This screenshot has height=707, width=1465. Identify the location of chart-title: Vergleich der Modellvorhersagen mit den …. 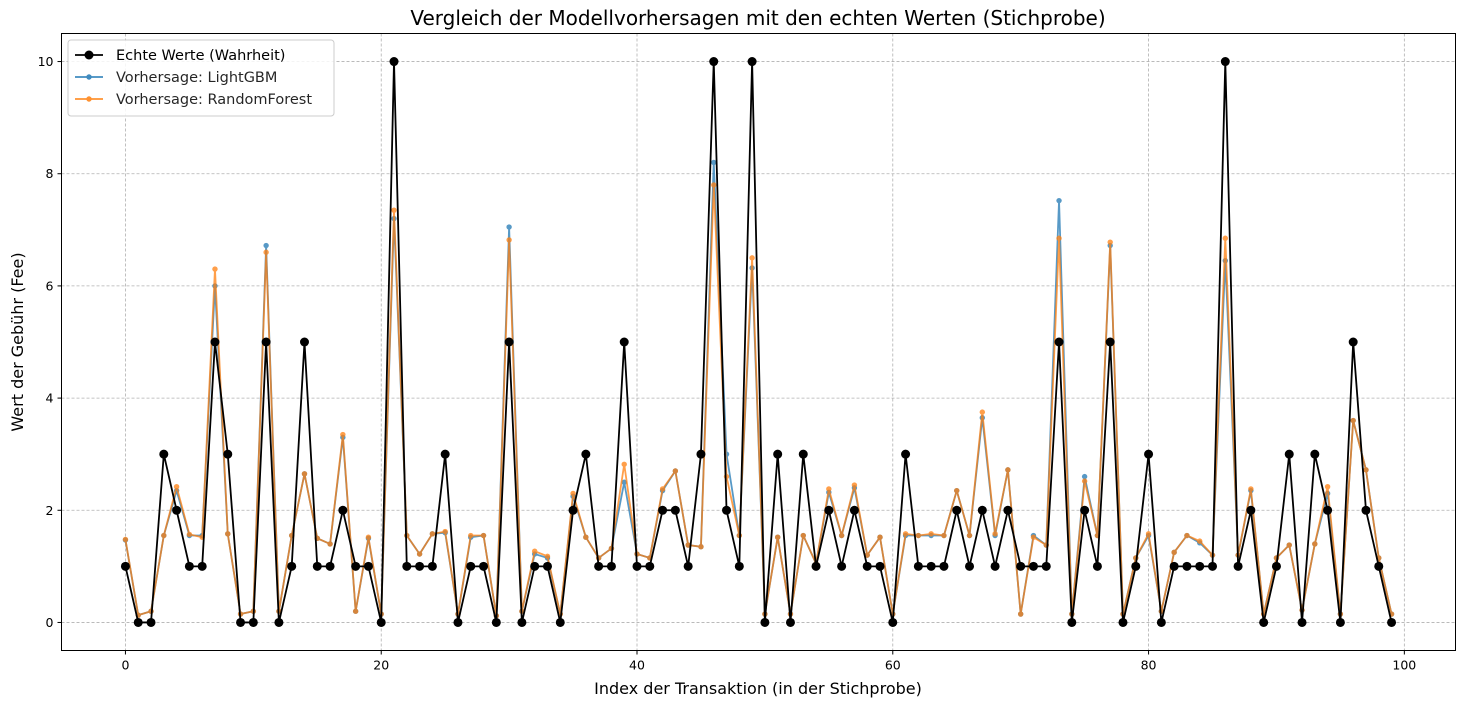
(757, 18).